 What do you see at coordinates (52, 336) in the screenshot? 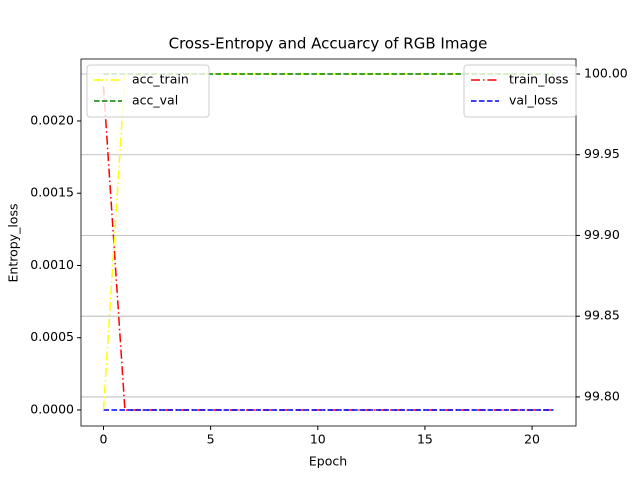
I see `y-tick-label: 0.0005` at bounding box center [52, 336].